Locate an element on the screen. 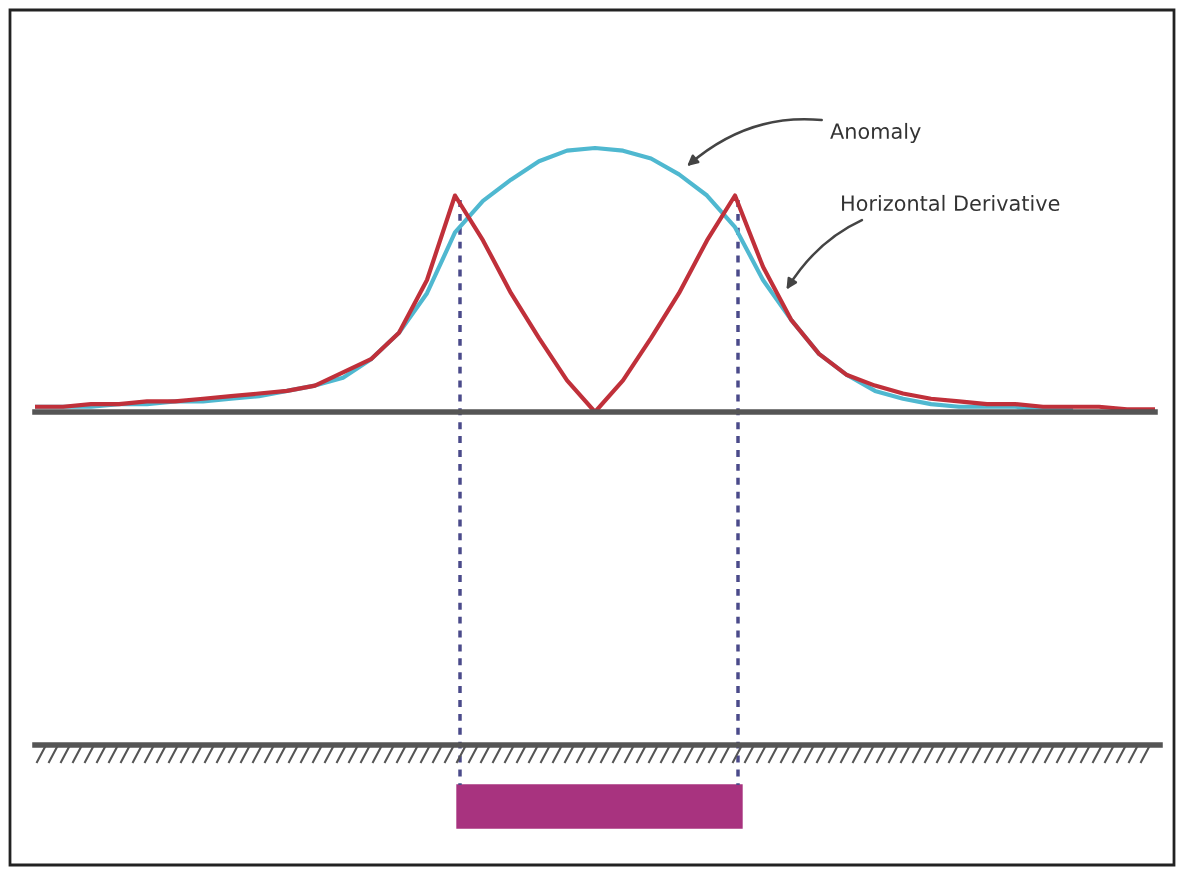  annotation: Horizontal Derivative is located at coordinates (951, 203).